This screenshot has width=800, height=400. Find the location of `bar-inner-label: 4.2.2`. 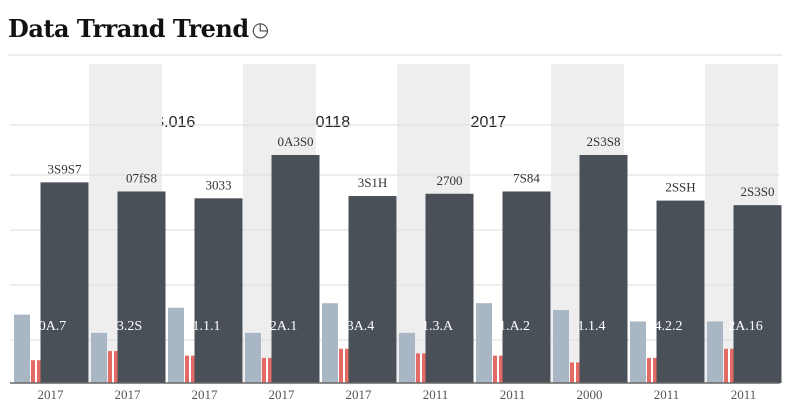

bar-inner-label: 4.2.2 is located at coordinates (669, 326).